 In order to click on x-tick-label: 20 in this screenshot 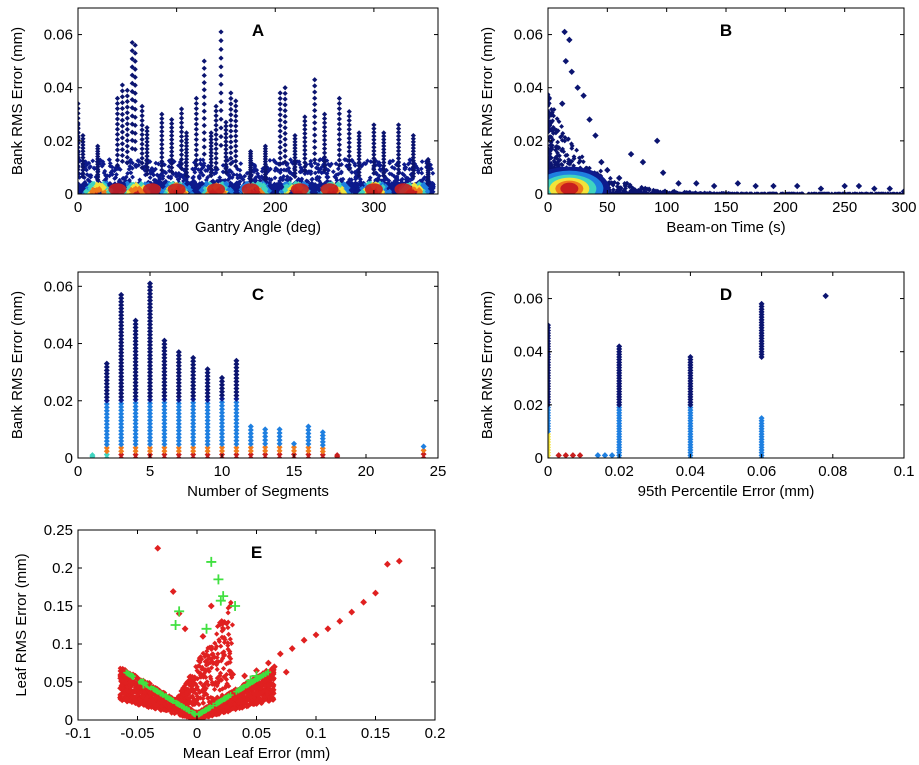, I will do `click(366, 471)`.